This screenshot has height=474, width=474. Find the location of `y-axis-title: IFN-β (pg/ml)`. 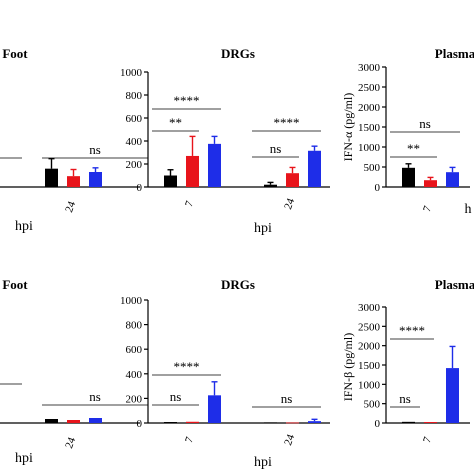

y-axis-title: IFN-β (pg/ml) is located at coordinates (348, 367).